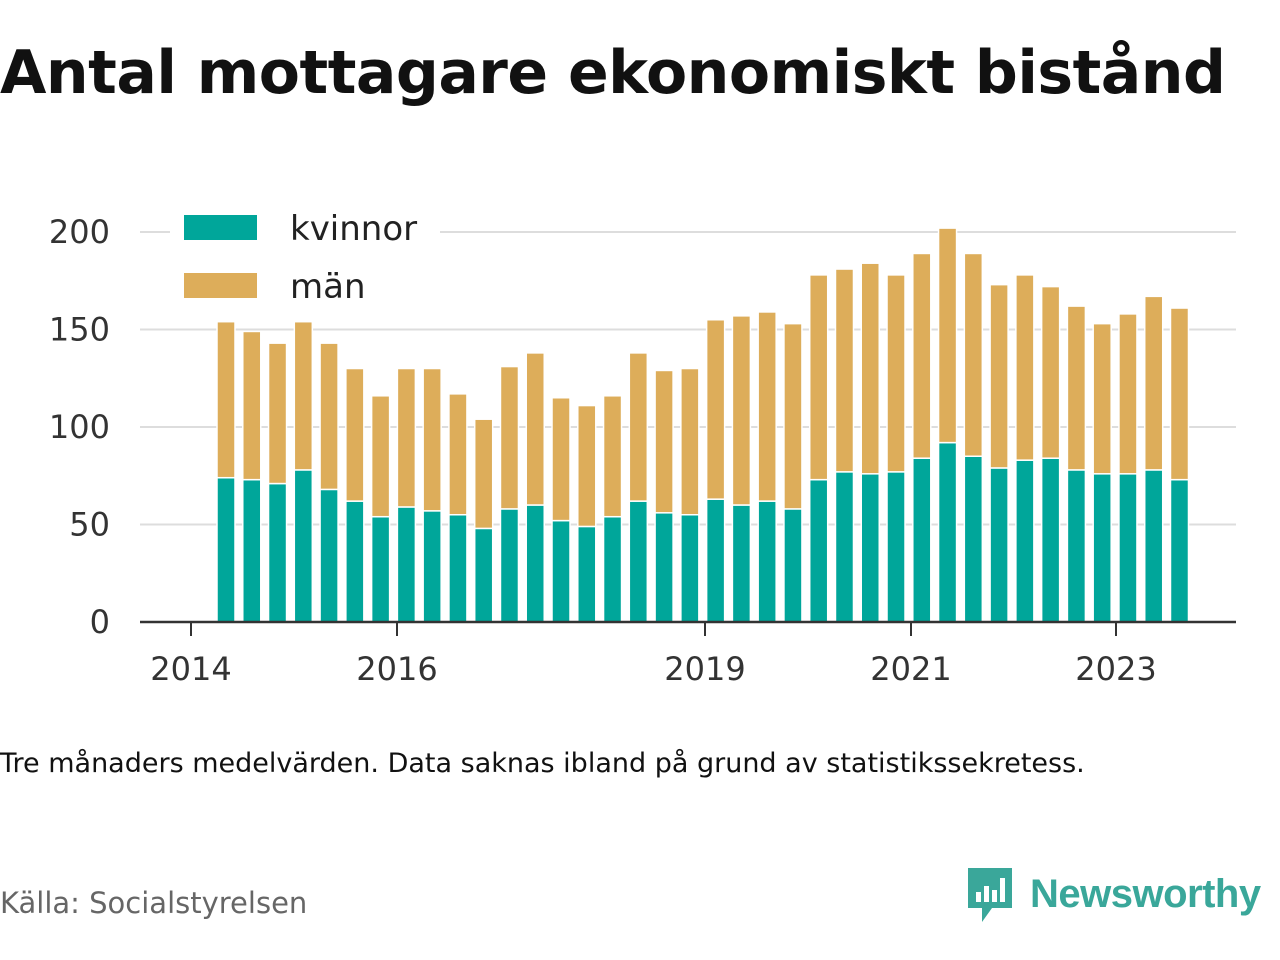  What do you see at coordinates (79, 330) in the screenshot?
I see `y-tick-label: 150` at bounding box center [79, 330].